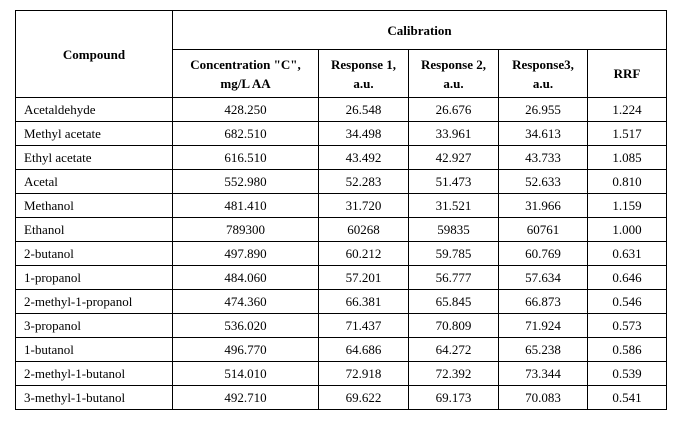  Describe the element at coordinates (543, 349) in the screenshot. I see `value-cell: 65.238` at that location.